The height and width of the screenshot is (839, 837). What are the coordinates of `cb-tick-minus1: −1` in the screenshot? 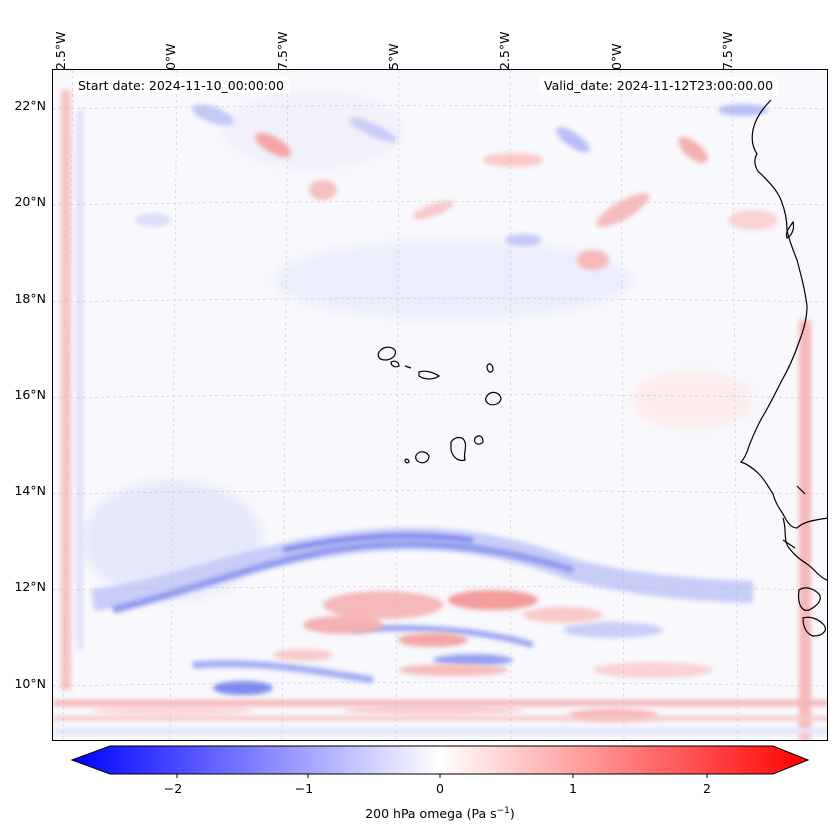 It's located at (304, 788).